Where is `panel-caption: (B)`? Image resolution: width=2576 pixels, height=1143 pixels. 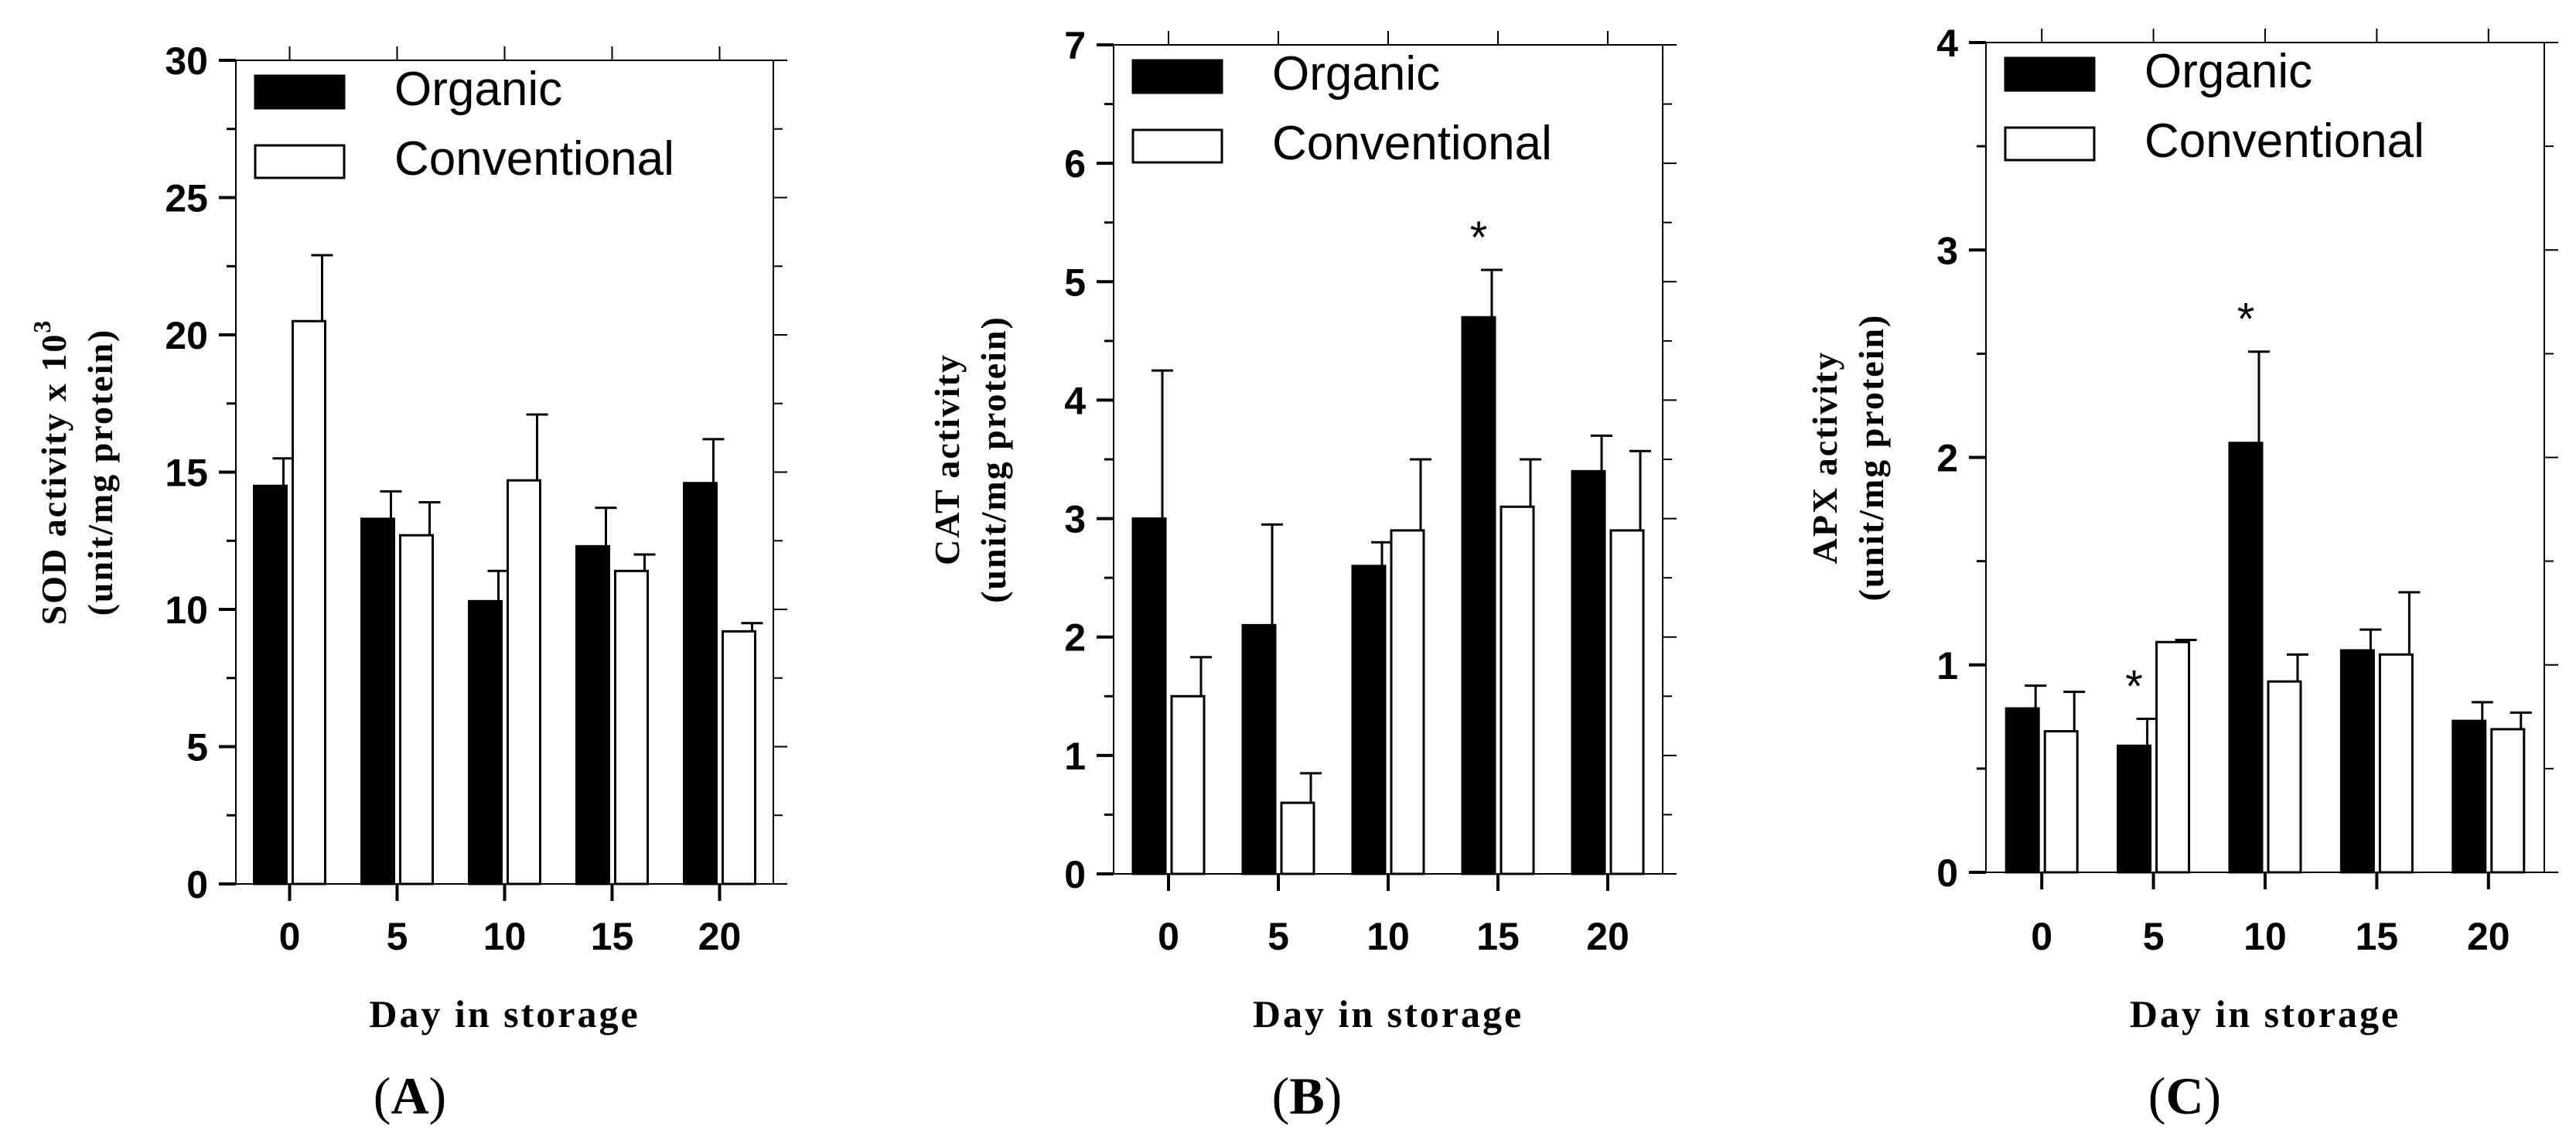 panel-caption: (B) is located at coordinates (1308, 1095).